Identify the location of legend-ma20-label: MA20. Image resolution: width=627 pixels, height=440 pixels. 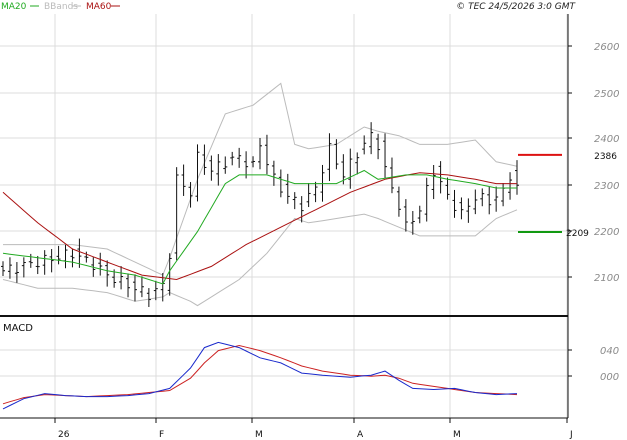
(14, 7).